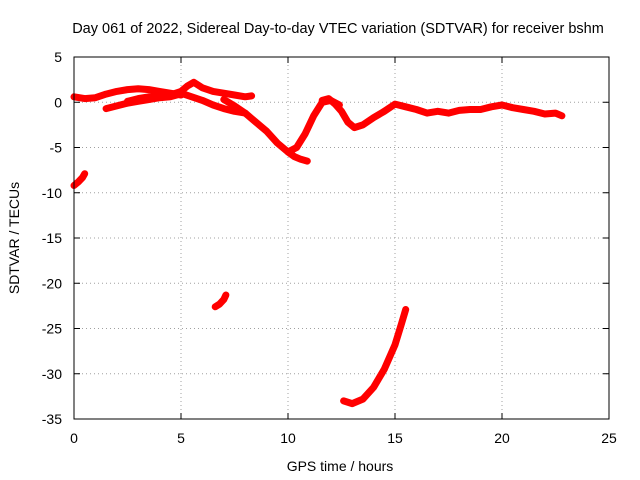  Describe the element at coordinates (288, 438) in the screenshot. I see `x-tick-label: 10` at that location.